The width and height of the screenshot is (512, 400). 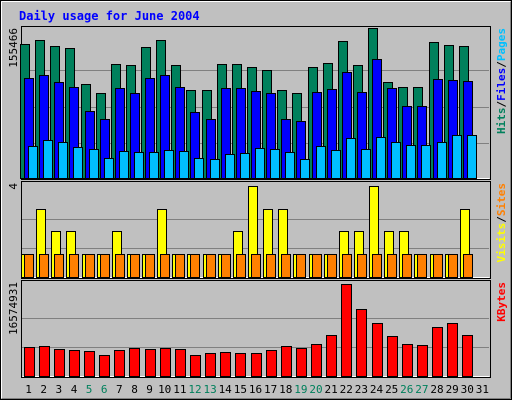 What do you see at coordinates (501, 44) in the screenshot?
I see `side-legend-pages: Pages` at bounding box center [501, 44].